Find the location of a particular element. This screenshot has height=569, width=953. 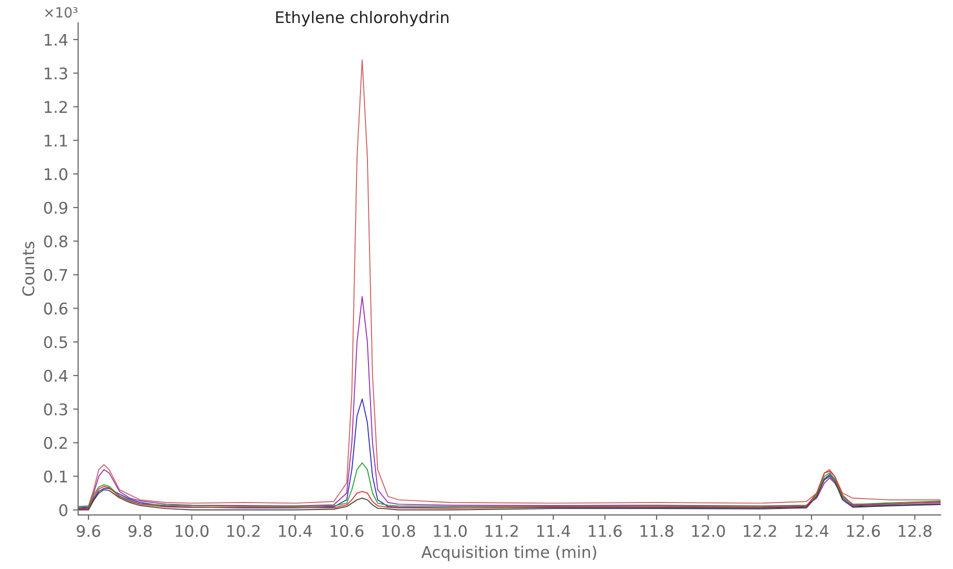

x-axis-title: Acquisition time (min) is located at coordinates (508, 554).